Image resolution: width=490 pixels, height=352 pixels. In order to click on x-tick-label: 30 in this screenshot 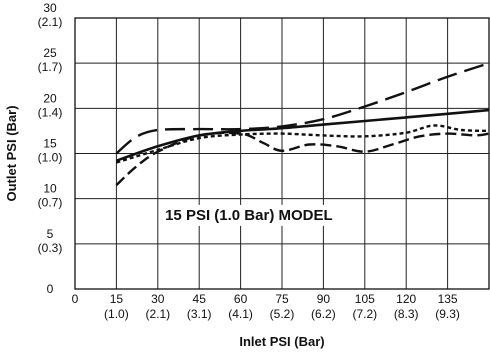, I will do `click(158, 299)`.